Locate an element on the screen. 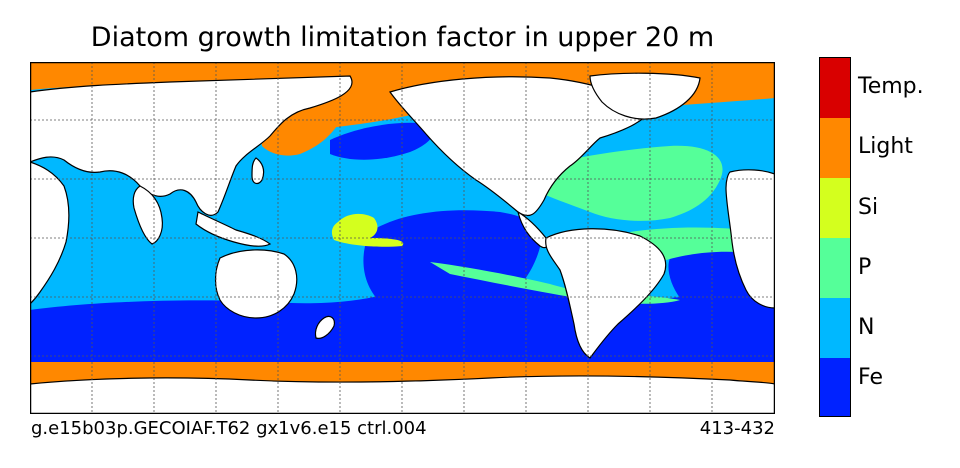 This screenshot has height=468, width=960. colorbar-segment-p is located at coordinates (835, 268).